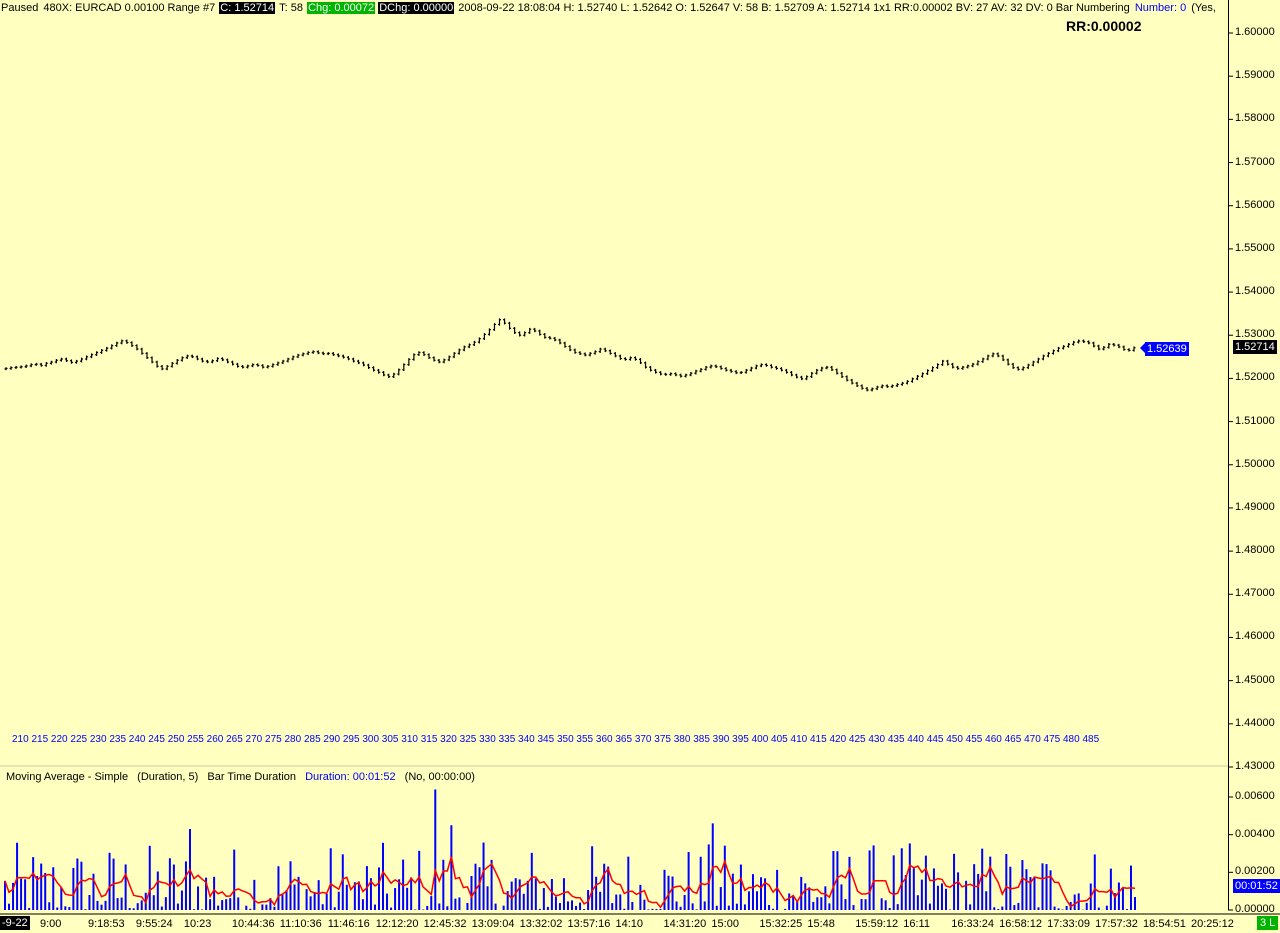 This screenshot has height=933, width=1280. Describe the element at coordinates (1256, 886) in the screenshot. I see `indicator-current-tag: 00:01:52` at that location.